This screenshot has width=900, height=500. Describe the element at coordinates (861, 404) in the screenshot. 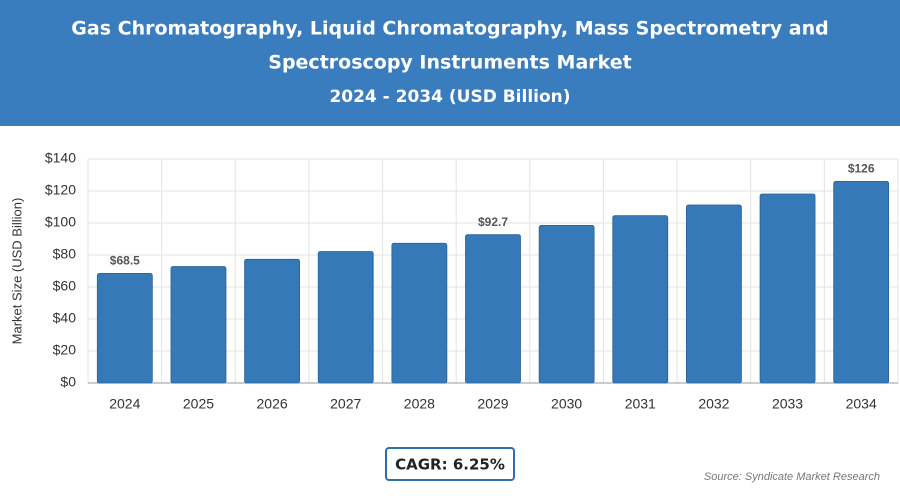

I see `x-tick-label: 2034` at that location.